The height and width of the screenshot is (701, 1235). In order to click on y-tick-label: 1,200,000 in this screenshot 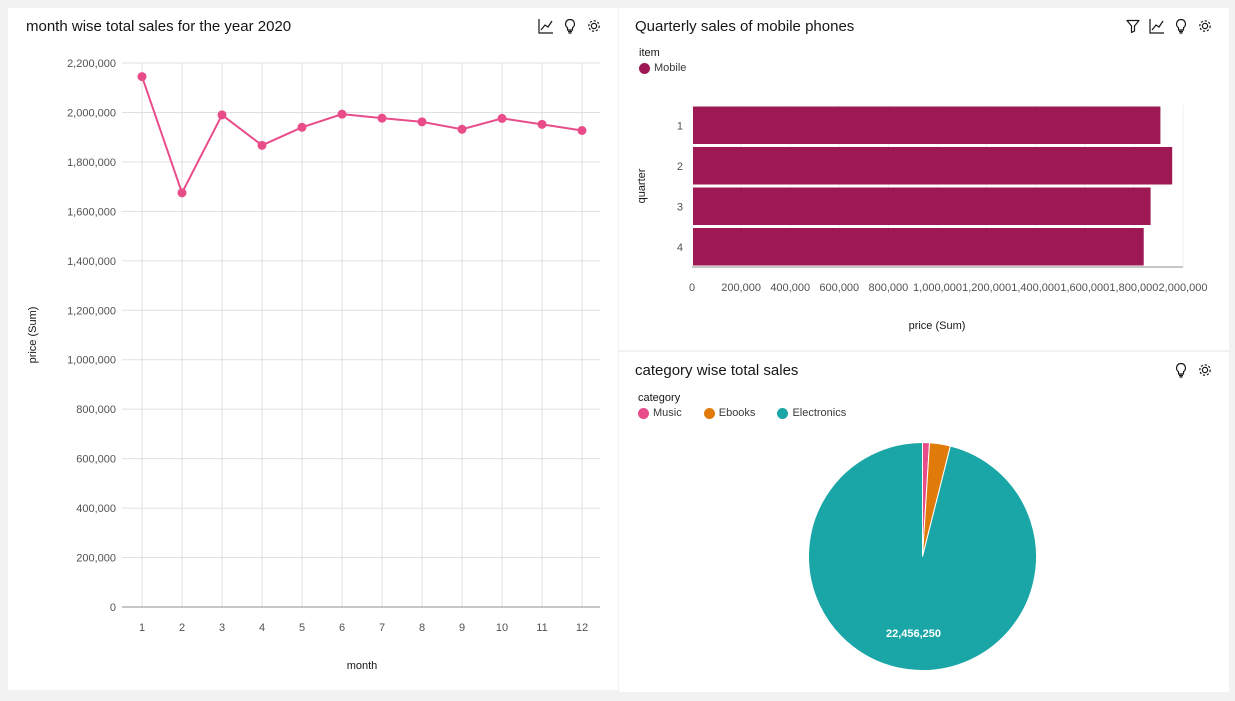, I will do `click(91, 311)`.